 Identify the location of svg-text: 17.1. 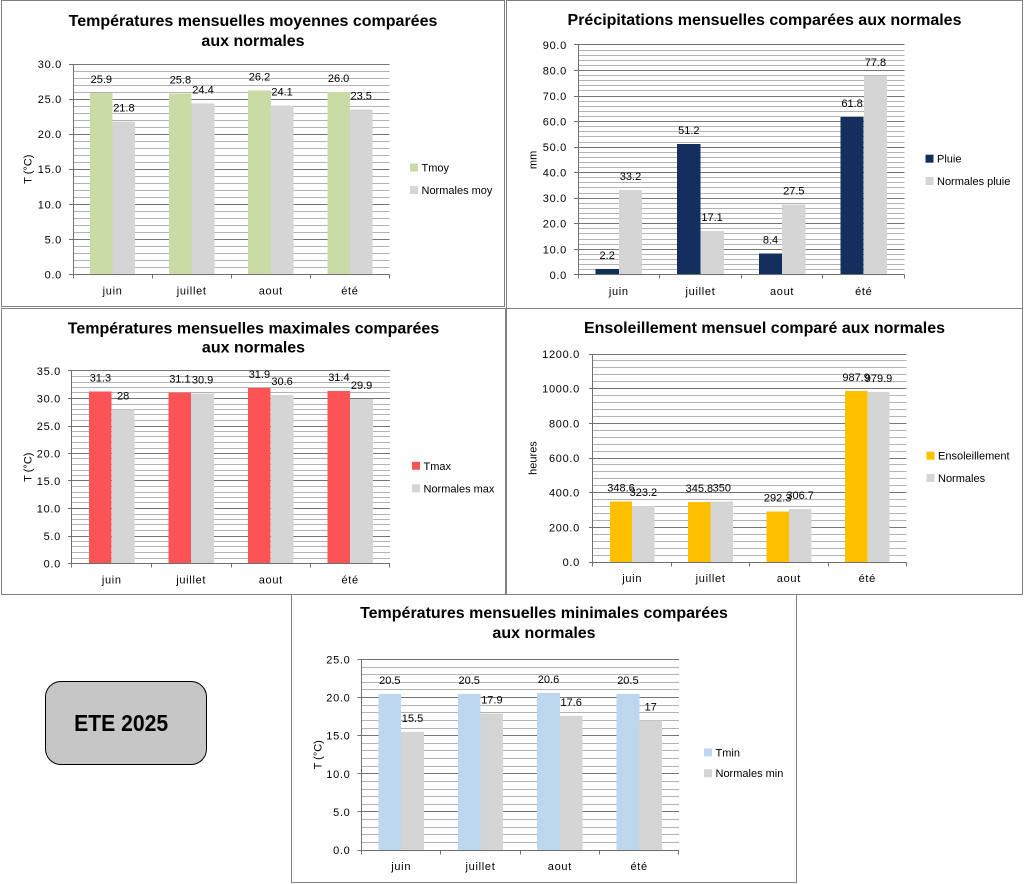
(711, 218).